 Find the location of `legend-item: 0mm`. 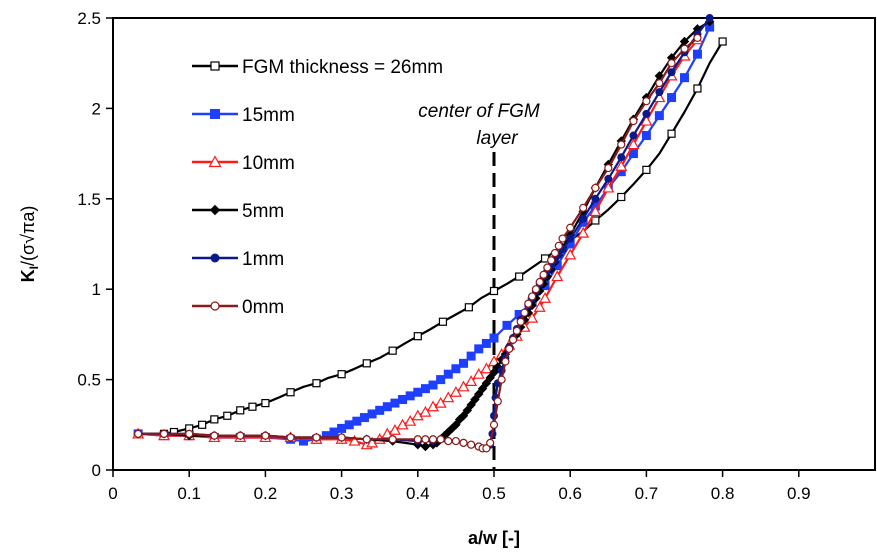

legend-item: 0mm is located at coordinates (238, 307).